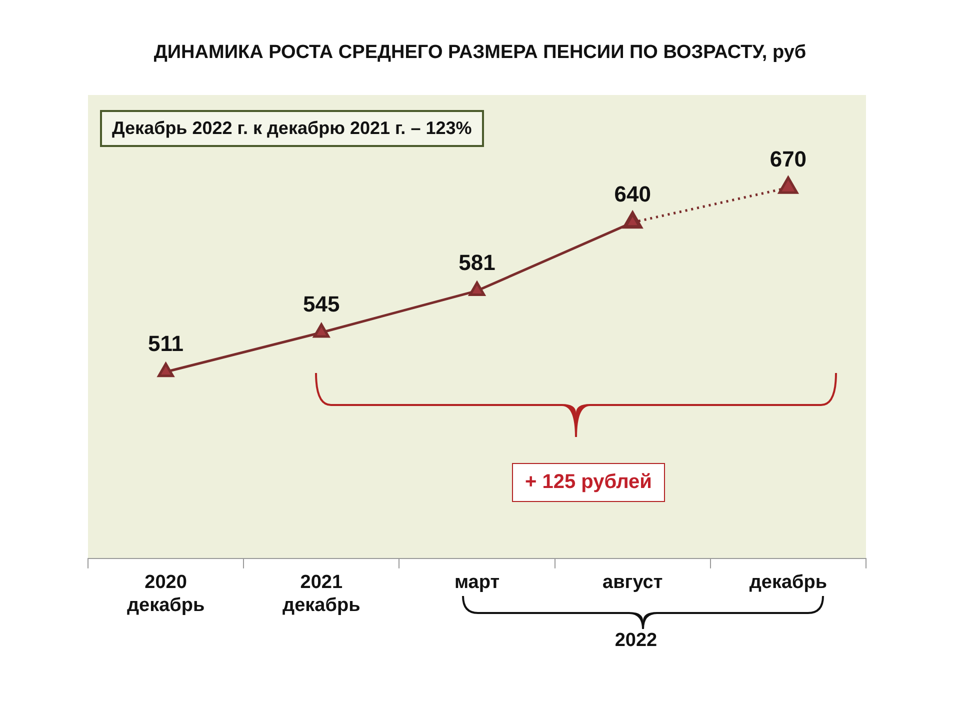 Image resolution: width=960 pixels, height=720 pixels. What do you see at coordinates (477, 583) in the screenshot?
I see `x-tick-label: март` at bounding box center [477, 583].